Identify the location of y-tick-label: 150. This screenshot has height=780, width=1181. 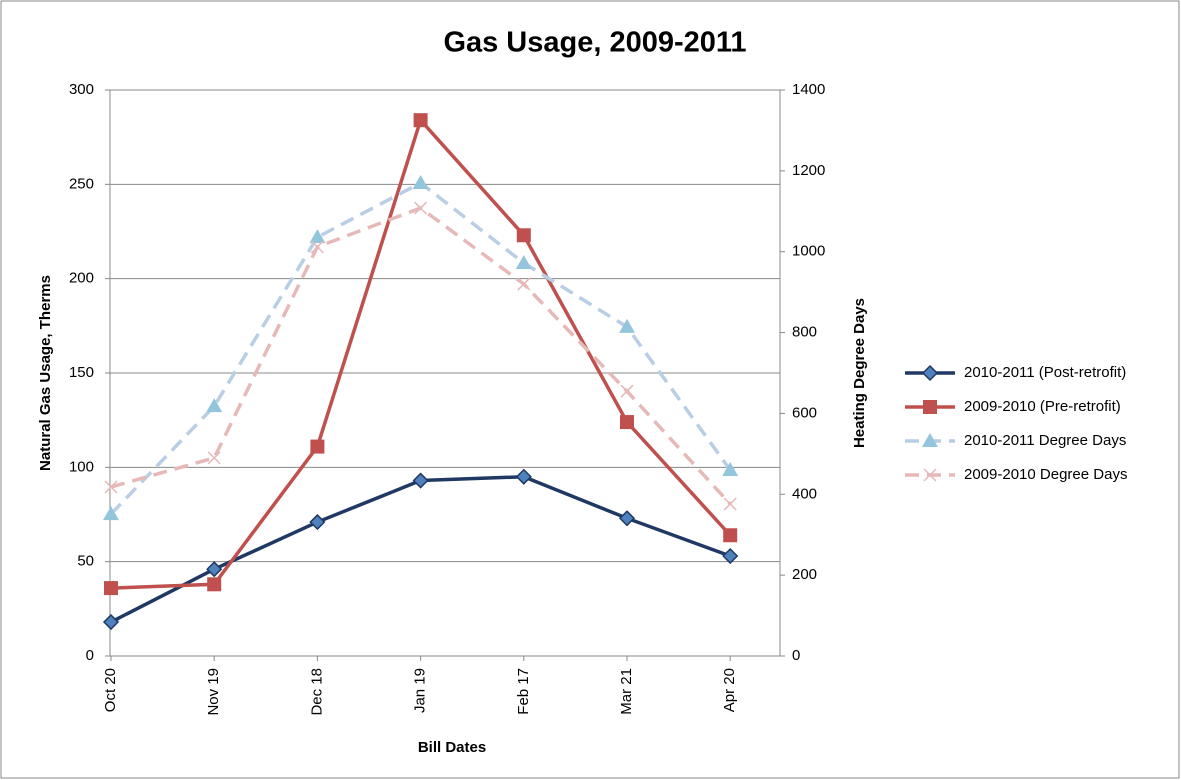
(81, 372).